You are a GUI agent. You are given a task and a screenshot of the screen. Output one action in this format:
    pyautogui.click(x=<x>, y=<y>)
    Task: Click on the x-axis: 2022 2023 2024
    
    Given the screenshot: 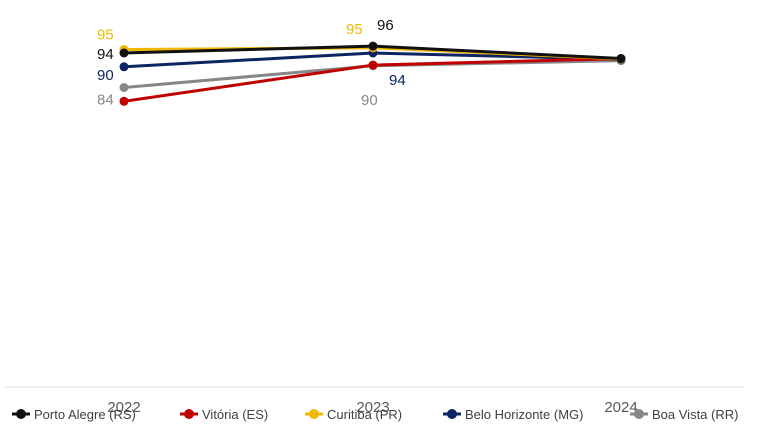 What is the action you would take?
    pyautogui.click(x=372, y=407)
    